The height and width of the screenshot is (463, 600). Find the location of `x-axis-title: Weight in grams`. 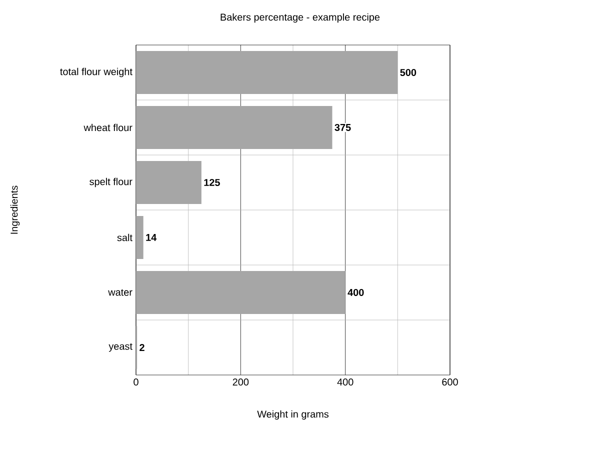

x-axis-title: Weight in grams is located at coordinates (293, 415).